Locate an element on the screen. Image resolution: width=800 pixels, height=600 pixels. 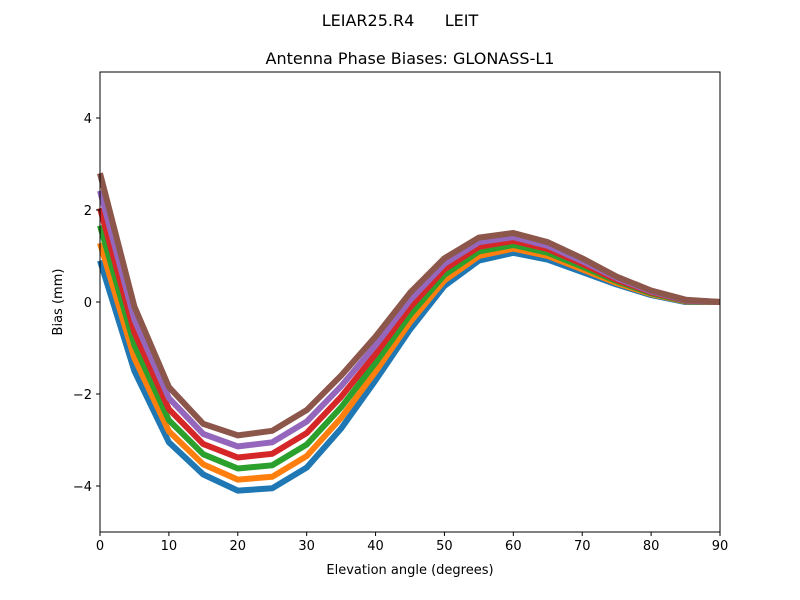
x-tick-label: 30 is located at coordinates (306, 546).